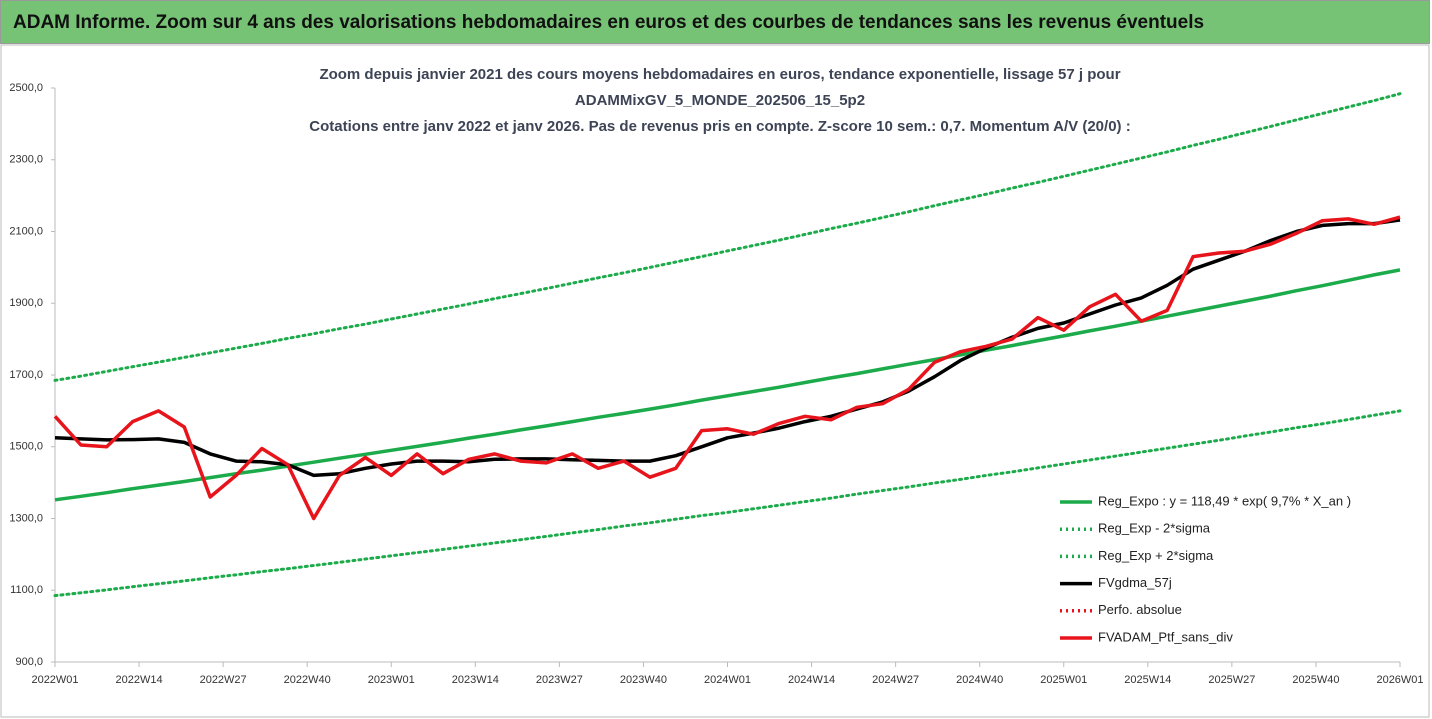  I want to click on x-tick-label: 2022W01, so click(54, 680).